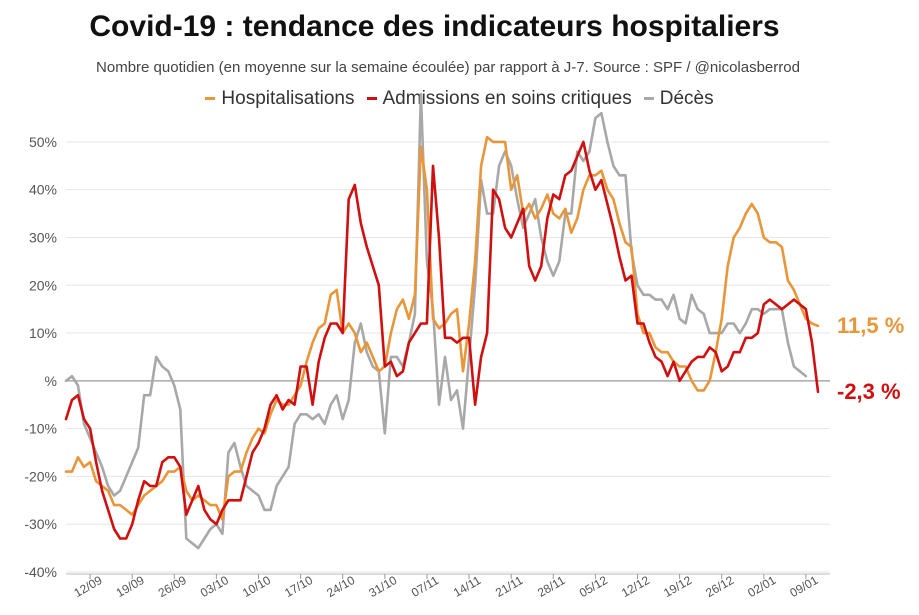 The width and height of the screenshot is (919, 615). I want to click on x-tick-label: 21/11, so click(509, 586).